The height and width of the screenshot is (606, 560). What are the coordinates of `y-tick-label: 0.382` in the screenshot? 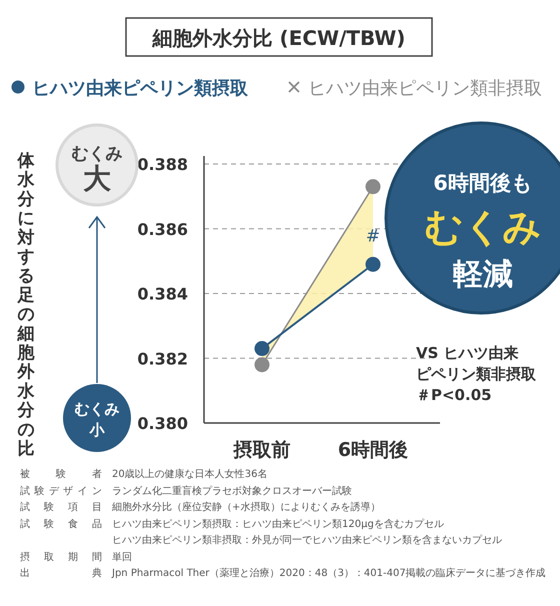 It's located at (162, 358).